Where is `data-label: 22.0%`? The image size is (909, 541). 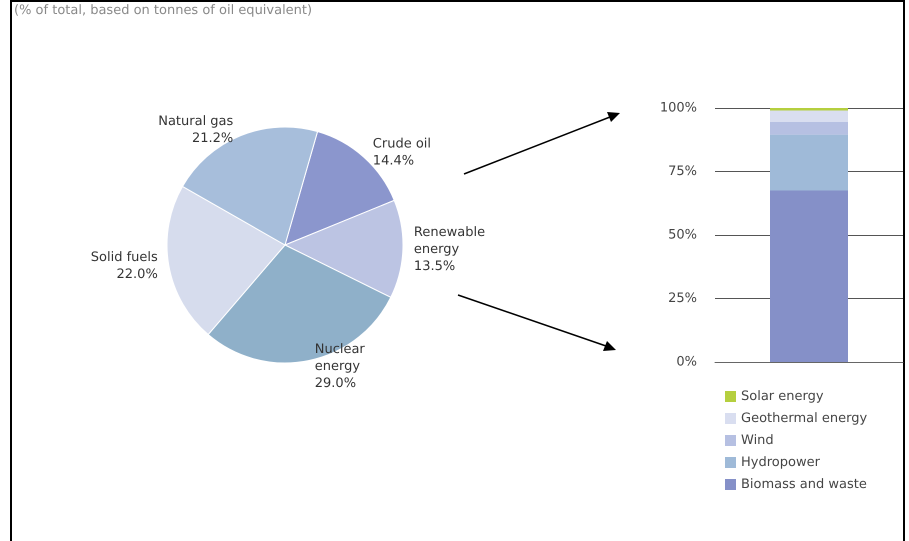
data-label: 22.0% is located at coordinates (137, 274).